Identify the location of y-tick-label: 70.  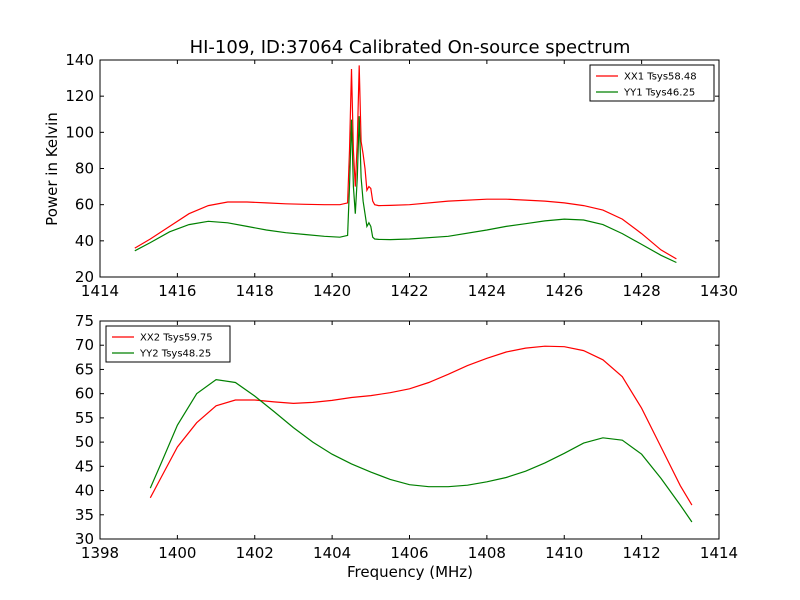
(84, 345).